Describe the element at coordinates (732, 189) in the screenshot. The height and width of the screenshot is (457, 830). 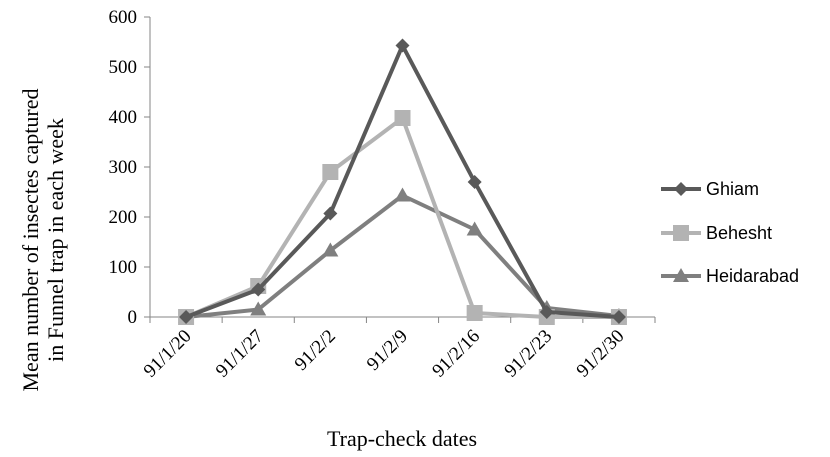
I see `legend-label: Ghiam` at that location.